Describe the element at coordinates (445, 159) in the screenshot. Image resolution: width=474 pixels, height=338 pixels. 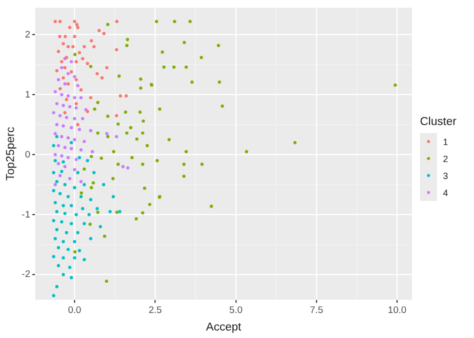
I see `legend-label: 2` at that location.